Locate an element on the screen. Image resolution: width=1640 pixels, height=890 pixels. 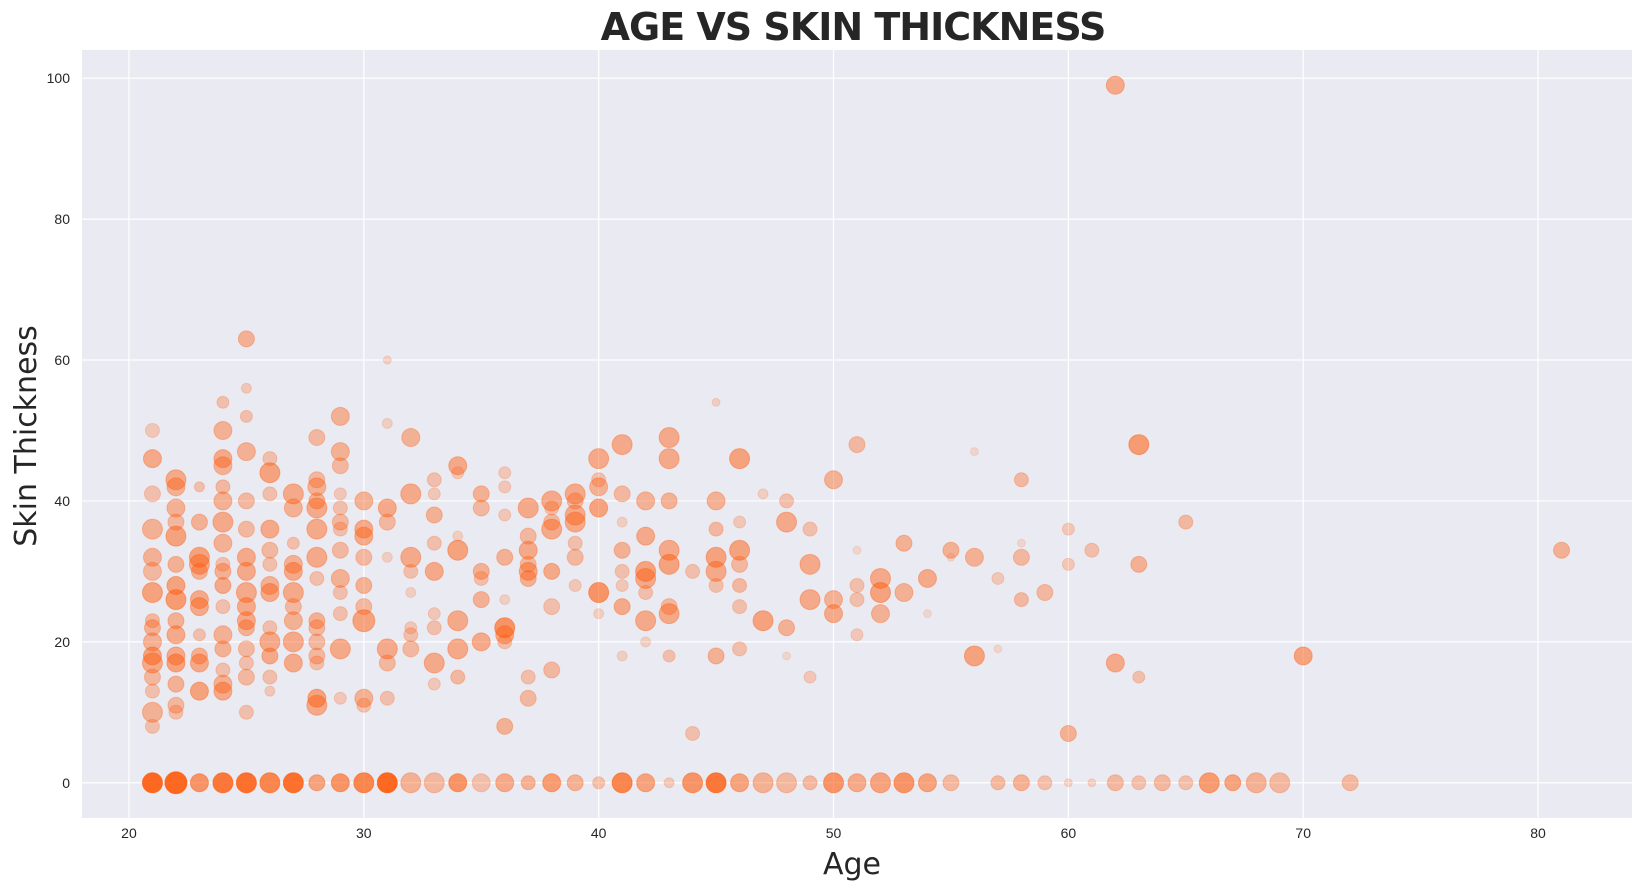
x-tick-label: 30 is located at coordinates (364, 833).